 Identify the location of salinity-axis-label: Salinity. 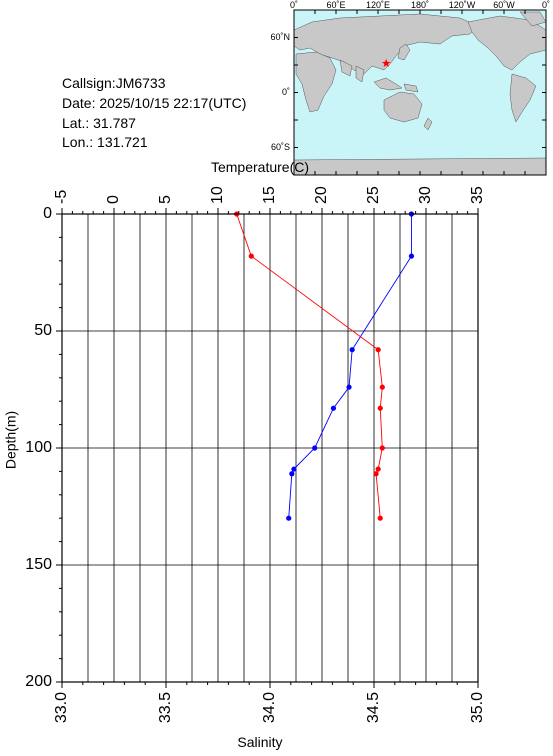
(259, 742).